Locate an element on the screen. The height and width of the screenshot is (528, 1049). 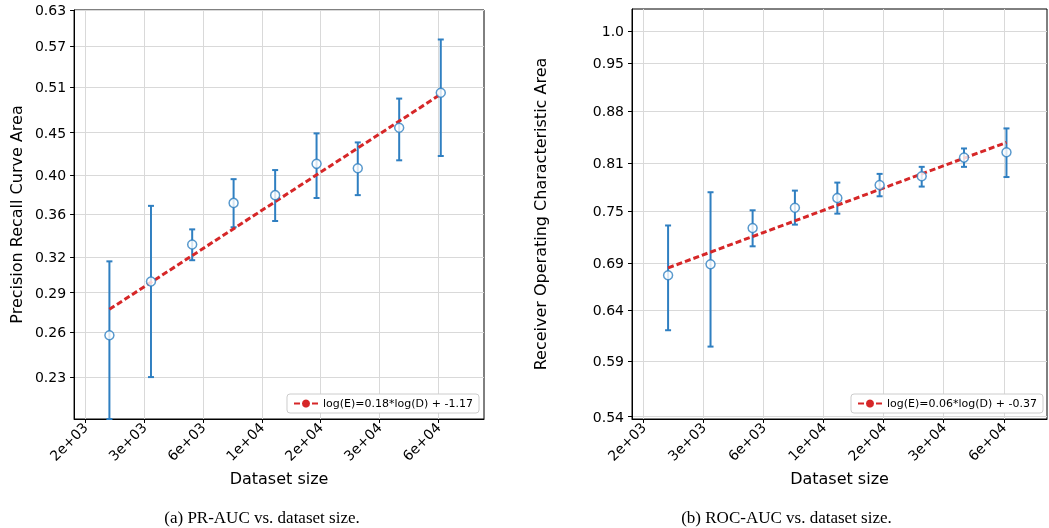
y-tick-label: 0.69 is located at coordinates (608, 263).